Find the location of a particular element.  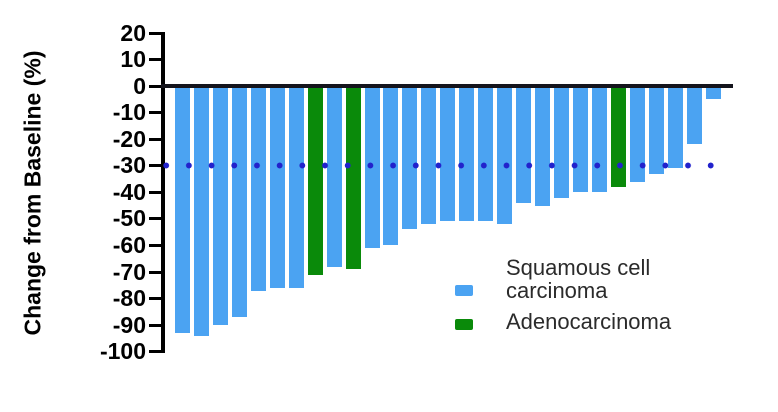

y-axis-tick-label: -80 is located at coordinates (129, 298).